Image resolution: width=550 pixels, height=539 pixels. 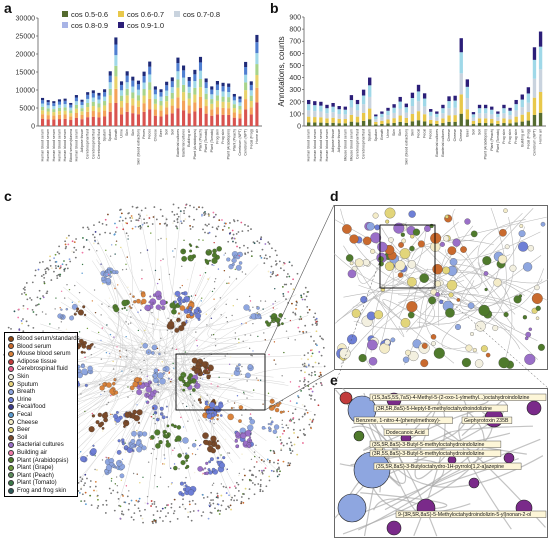 What do you see at coordinates (28, 384) in the screenshot?
I see `network-legend-label: Sputum` at bounding box center [28, 384].